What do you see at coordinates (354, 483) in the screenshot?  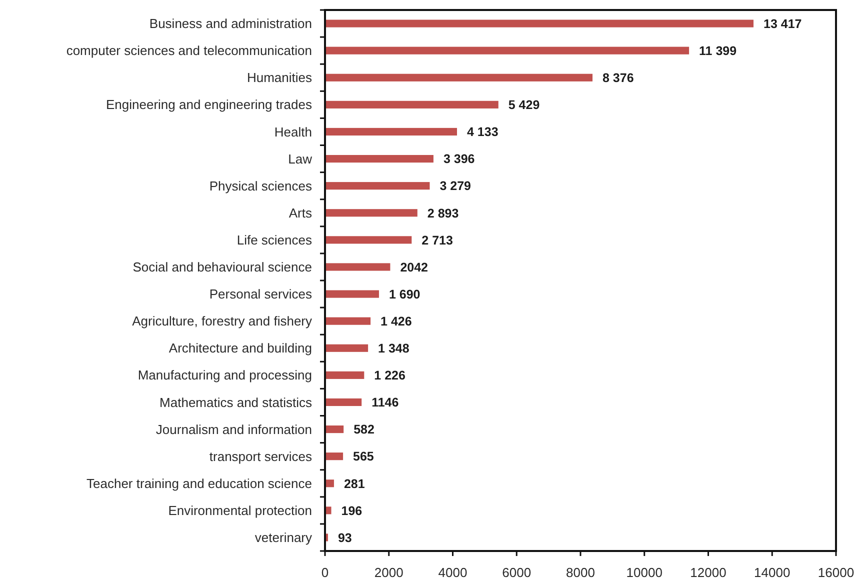 I see `data-label: 281` at bounding box center [354, 483].